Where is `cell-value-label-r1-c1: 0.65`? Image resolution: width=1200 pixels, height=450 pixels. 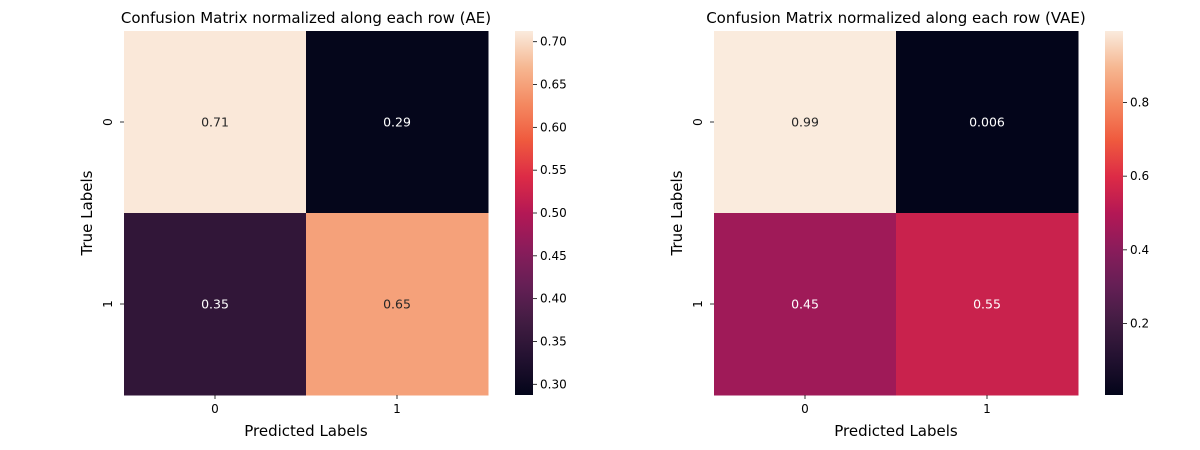 cell-value-label-r1-c1: 0.65 is located at coordinates (397, 304).